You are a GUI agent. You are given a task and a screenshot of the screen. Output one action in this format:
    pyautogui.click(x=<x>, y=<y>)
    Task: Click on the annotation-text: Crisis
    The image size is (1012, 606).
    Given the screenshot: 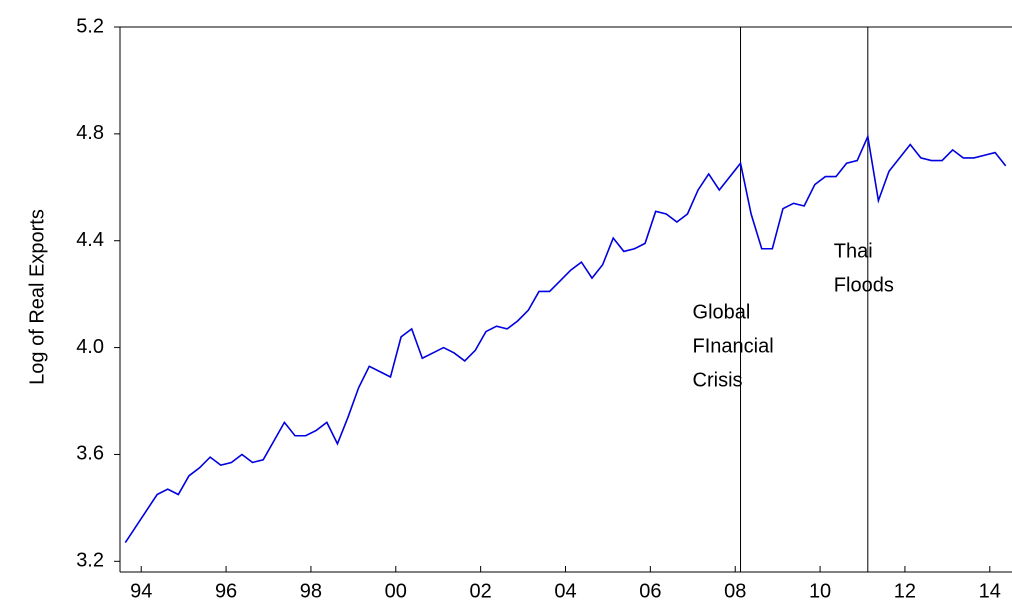 What is the action you would take?
    pyautogui.click(x=718, y=380)
    